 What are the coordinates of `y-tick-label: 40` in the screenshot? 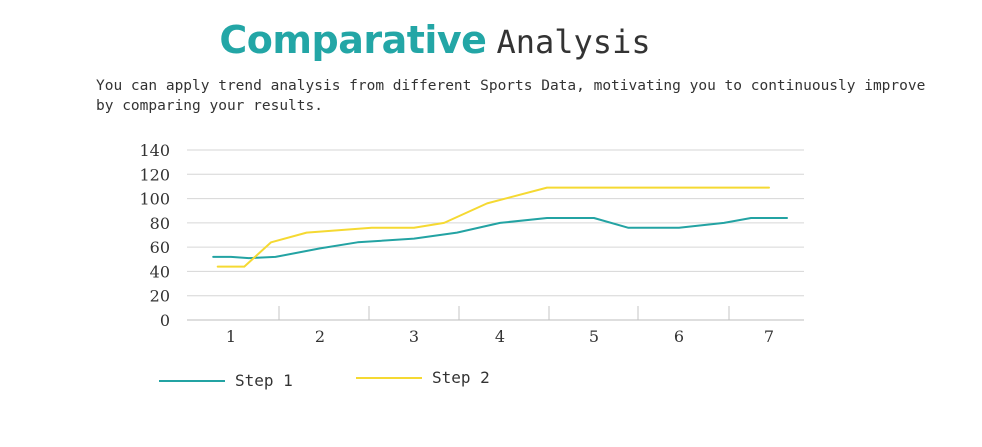 It's located at (160, 271).